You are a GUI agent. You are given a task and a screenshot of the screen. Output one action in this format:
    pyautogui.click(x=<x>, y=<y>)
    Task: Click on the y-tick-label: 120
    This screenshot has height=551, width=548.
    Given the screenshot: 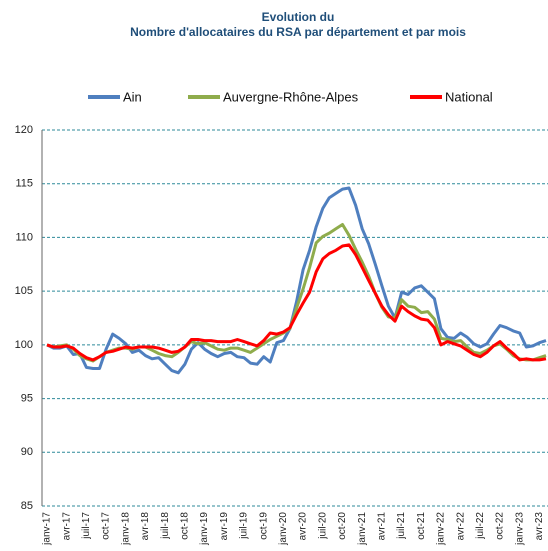 What is the action you would take?
    pyautogui.click(x=24, y=130)
    